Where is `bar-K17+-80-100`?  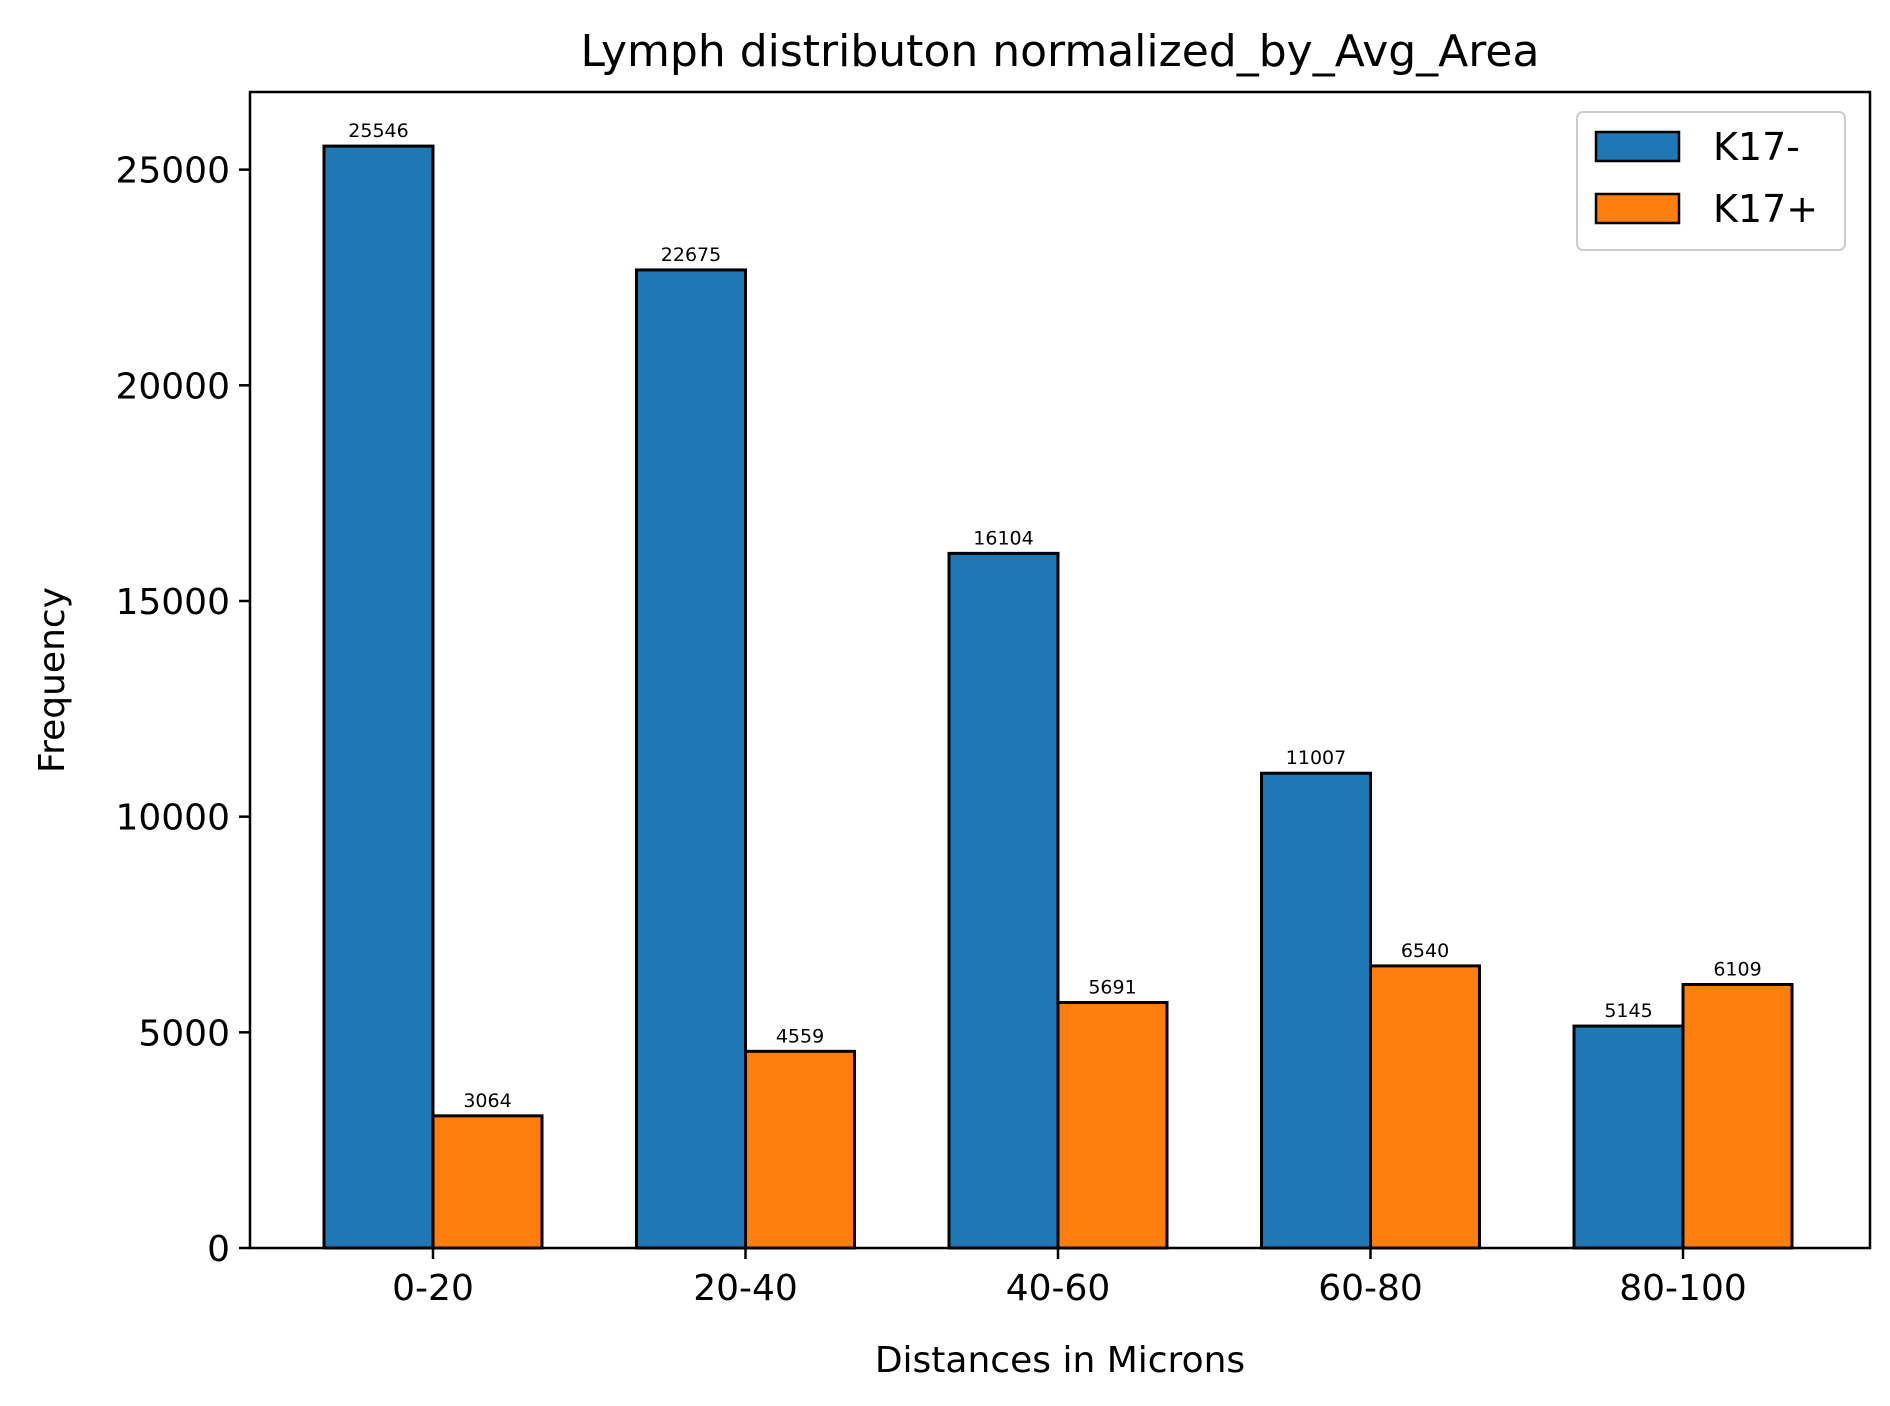
bar-K17+-80-100 is located at coordinates (1737, 1116).